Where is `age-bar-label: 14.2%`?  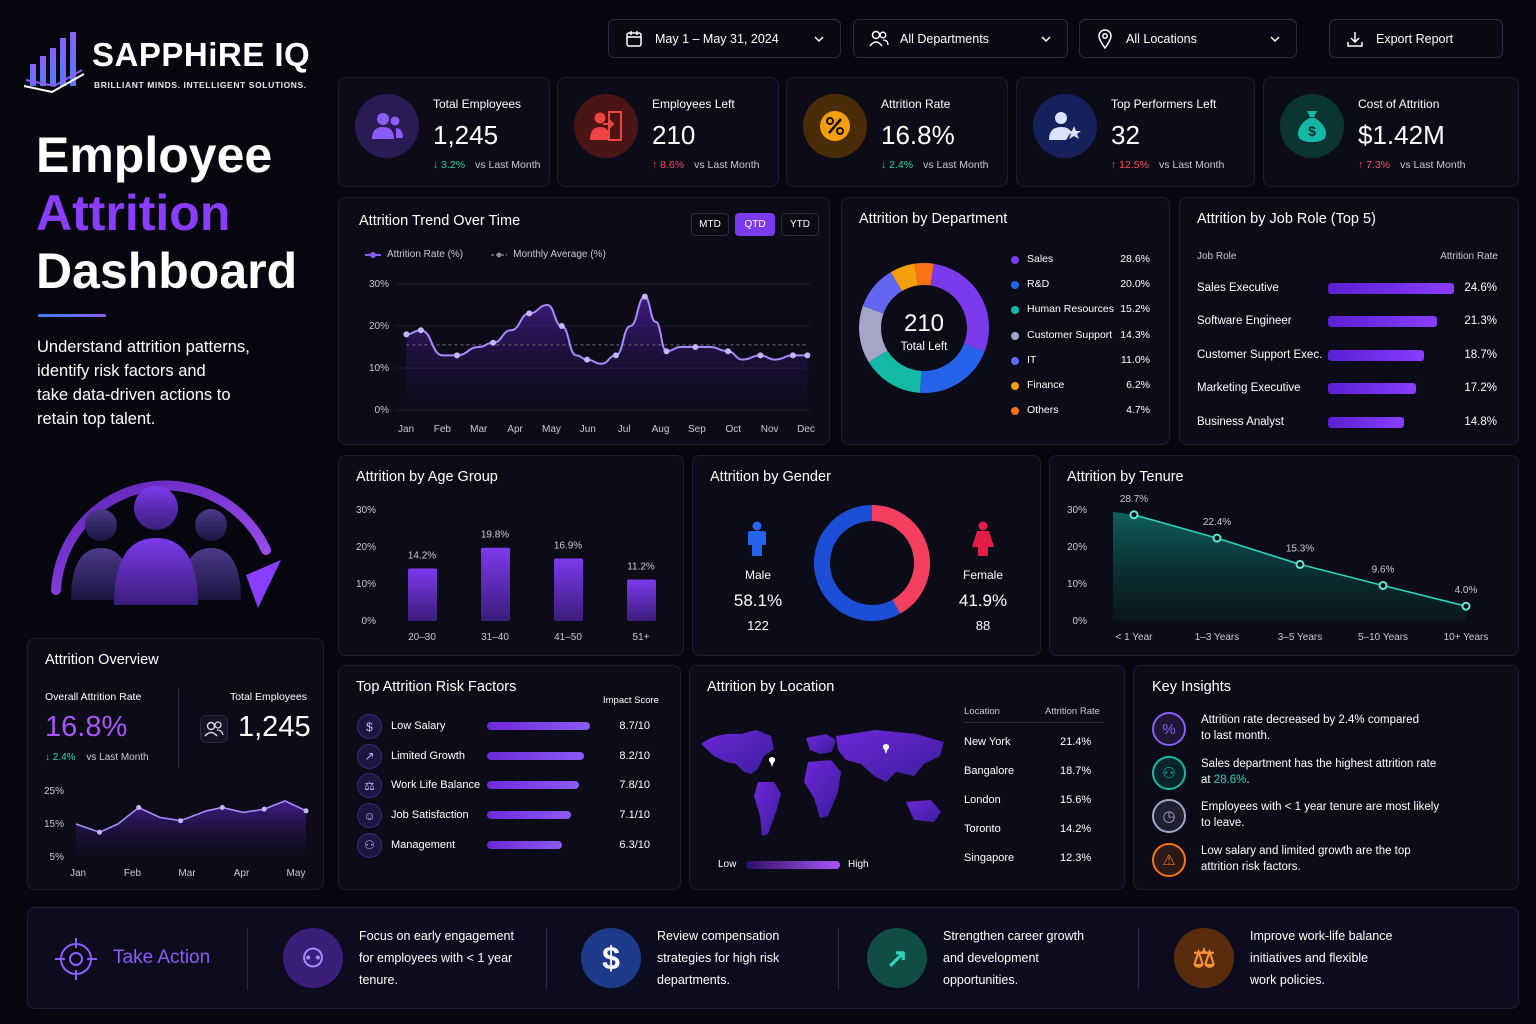
age-bar-label: 14.2% is located at coordinates (422, 555).